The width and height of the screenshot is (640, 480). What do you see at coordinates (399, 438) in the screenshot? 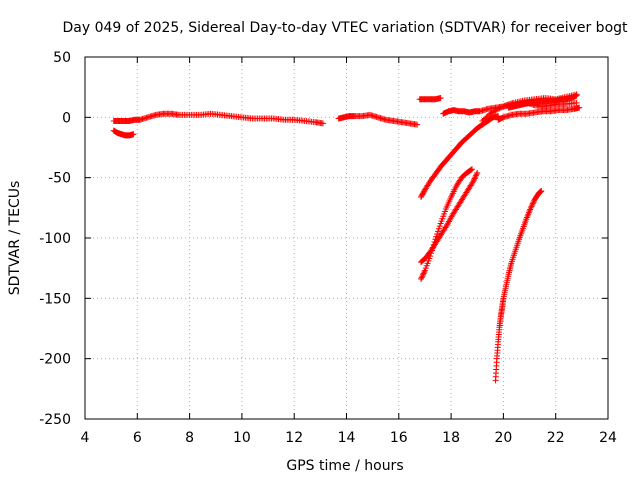
I see `x-tick-label: 16` at bounding box center [399, 438].